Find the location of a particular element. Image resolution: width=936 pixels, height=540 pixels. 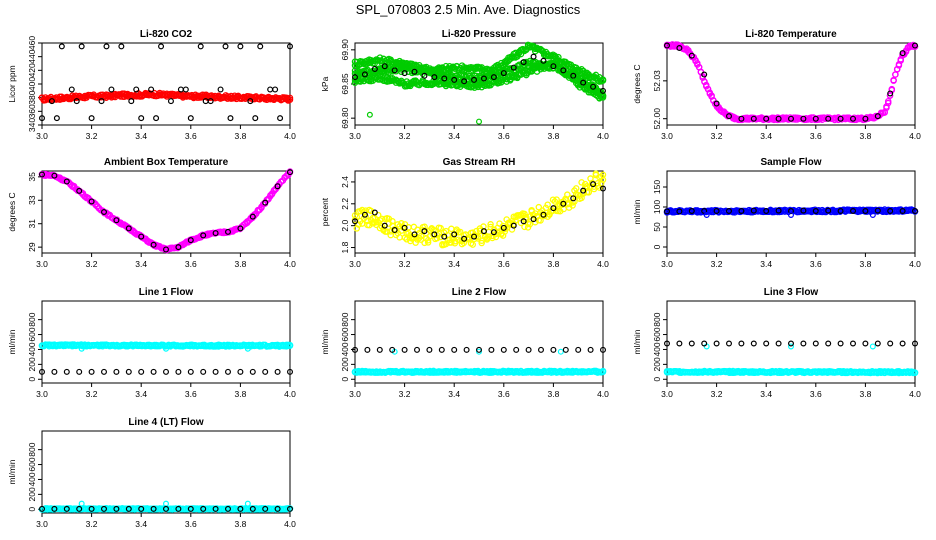

plot-frame is located at coordinates (166, 84).